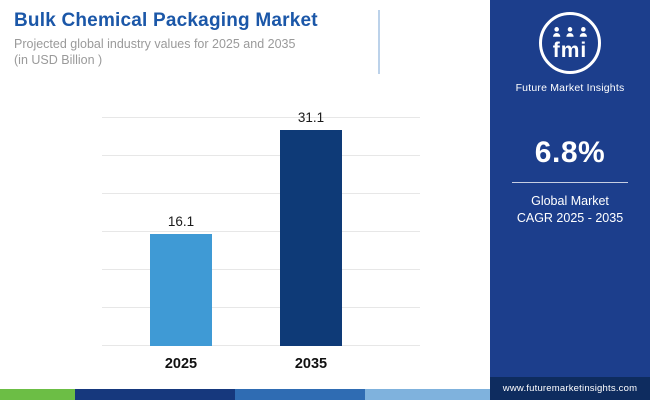 The width and height of the screenshot is (650, 400). I want to click on cagr-divider, so click(570, 182).